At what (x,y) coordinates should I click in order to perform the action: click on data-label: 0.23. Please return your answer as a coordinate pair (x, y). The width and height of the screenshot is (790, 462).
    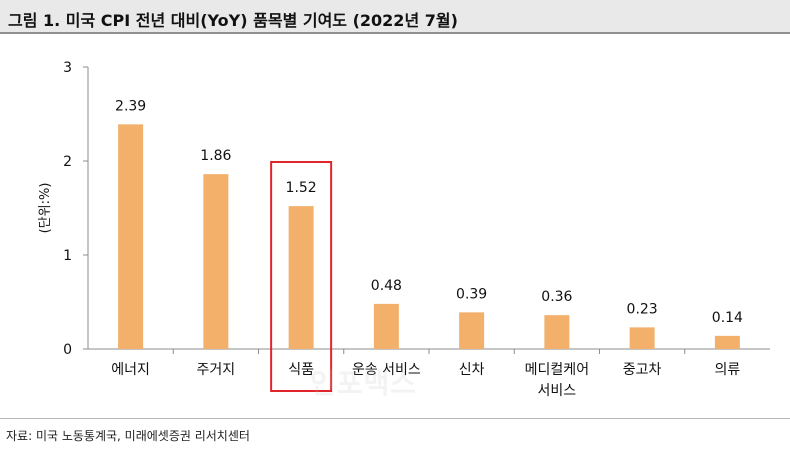
    Looking at the image, I should click on (642, 309).